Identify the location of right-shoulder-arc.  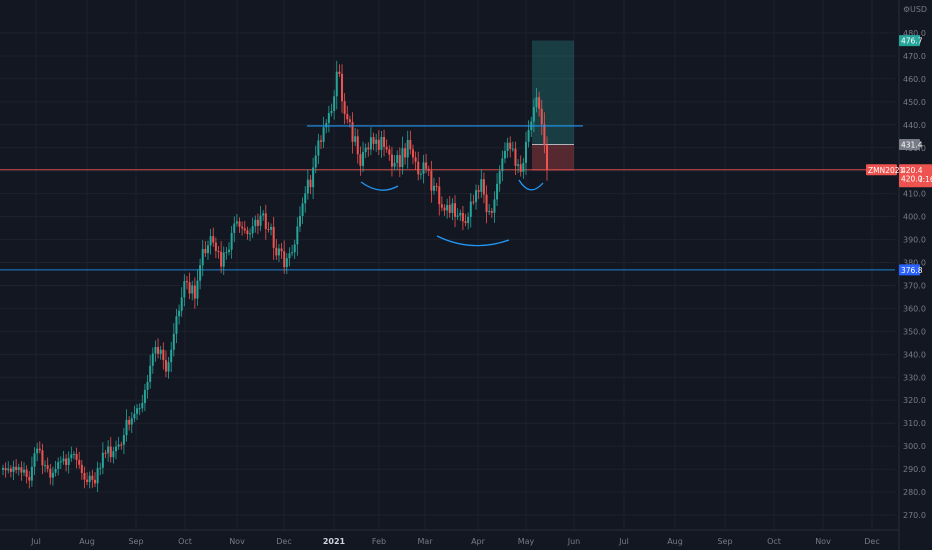
(531, 185).